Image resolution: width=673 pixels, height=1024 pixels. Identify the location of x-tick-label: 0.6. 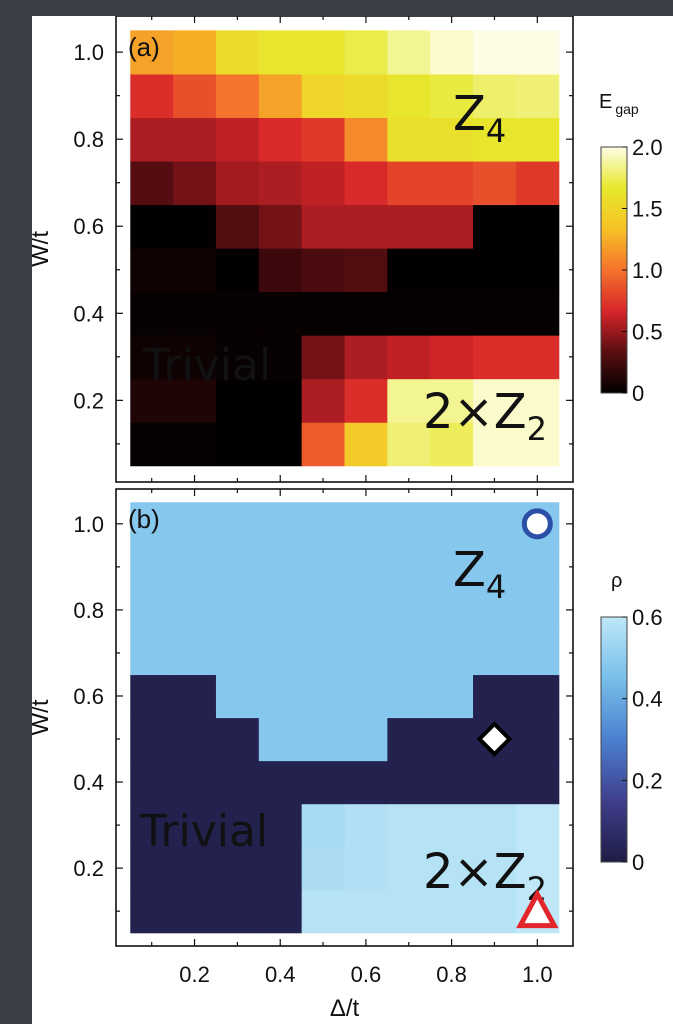
(366, 974).